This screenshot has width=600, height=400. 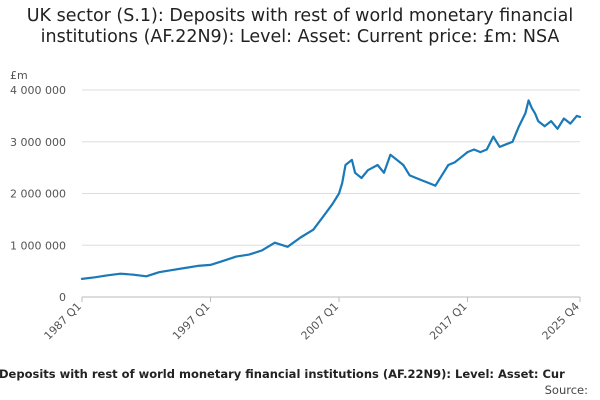 What do you see at coordinates (38, 90) in the screenshot?
I see `y-tick-label: 4 000 000` at bounding box center [38, 90].